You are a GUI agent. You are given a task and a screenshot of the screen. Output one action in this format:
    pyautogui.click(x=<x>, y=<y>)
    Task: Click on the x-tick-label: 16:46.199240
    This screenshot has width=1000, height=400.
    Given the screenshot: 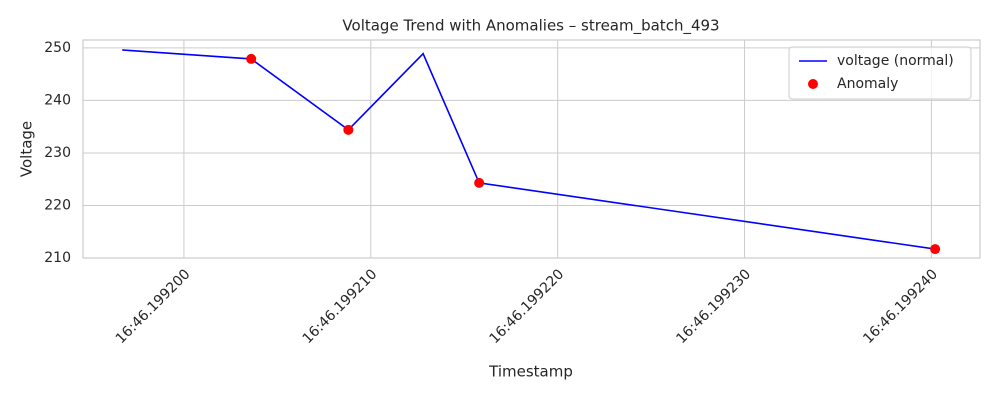 What is the action you would take?
    pyautogui.click(x=900, y=306)
    